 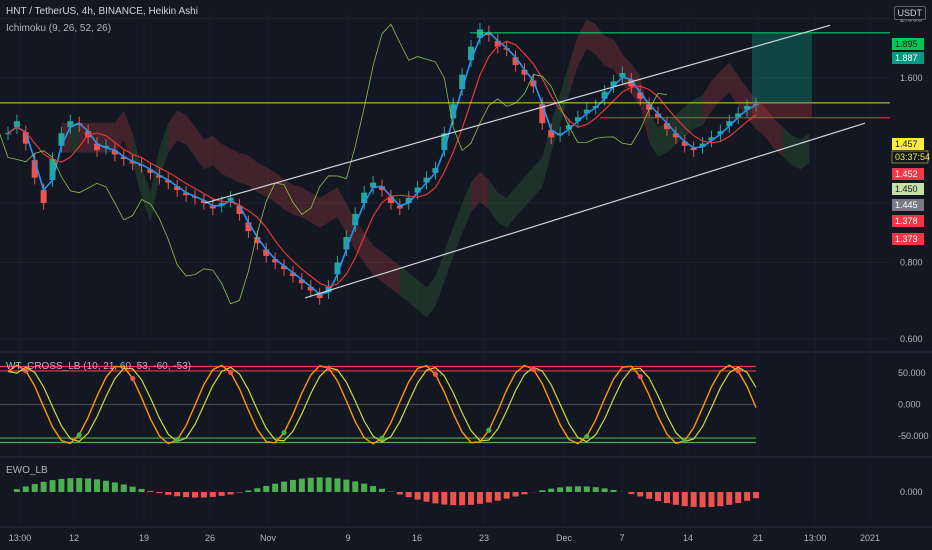 What do you see at coordinates (758, 538) in the screenshot?
I see `time-tick-label: 21` at bounding box center [758, 538].